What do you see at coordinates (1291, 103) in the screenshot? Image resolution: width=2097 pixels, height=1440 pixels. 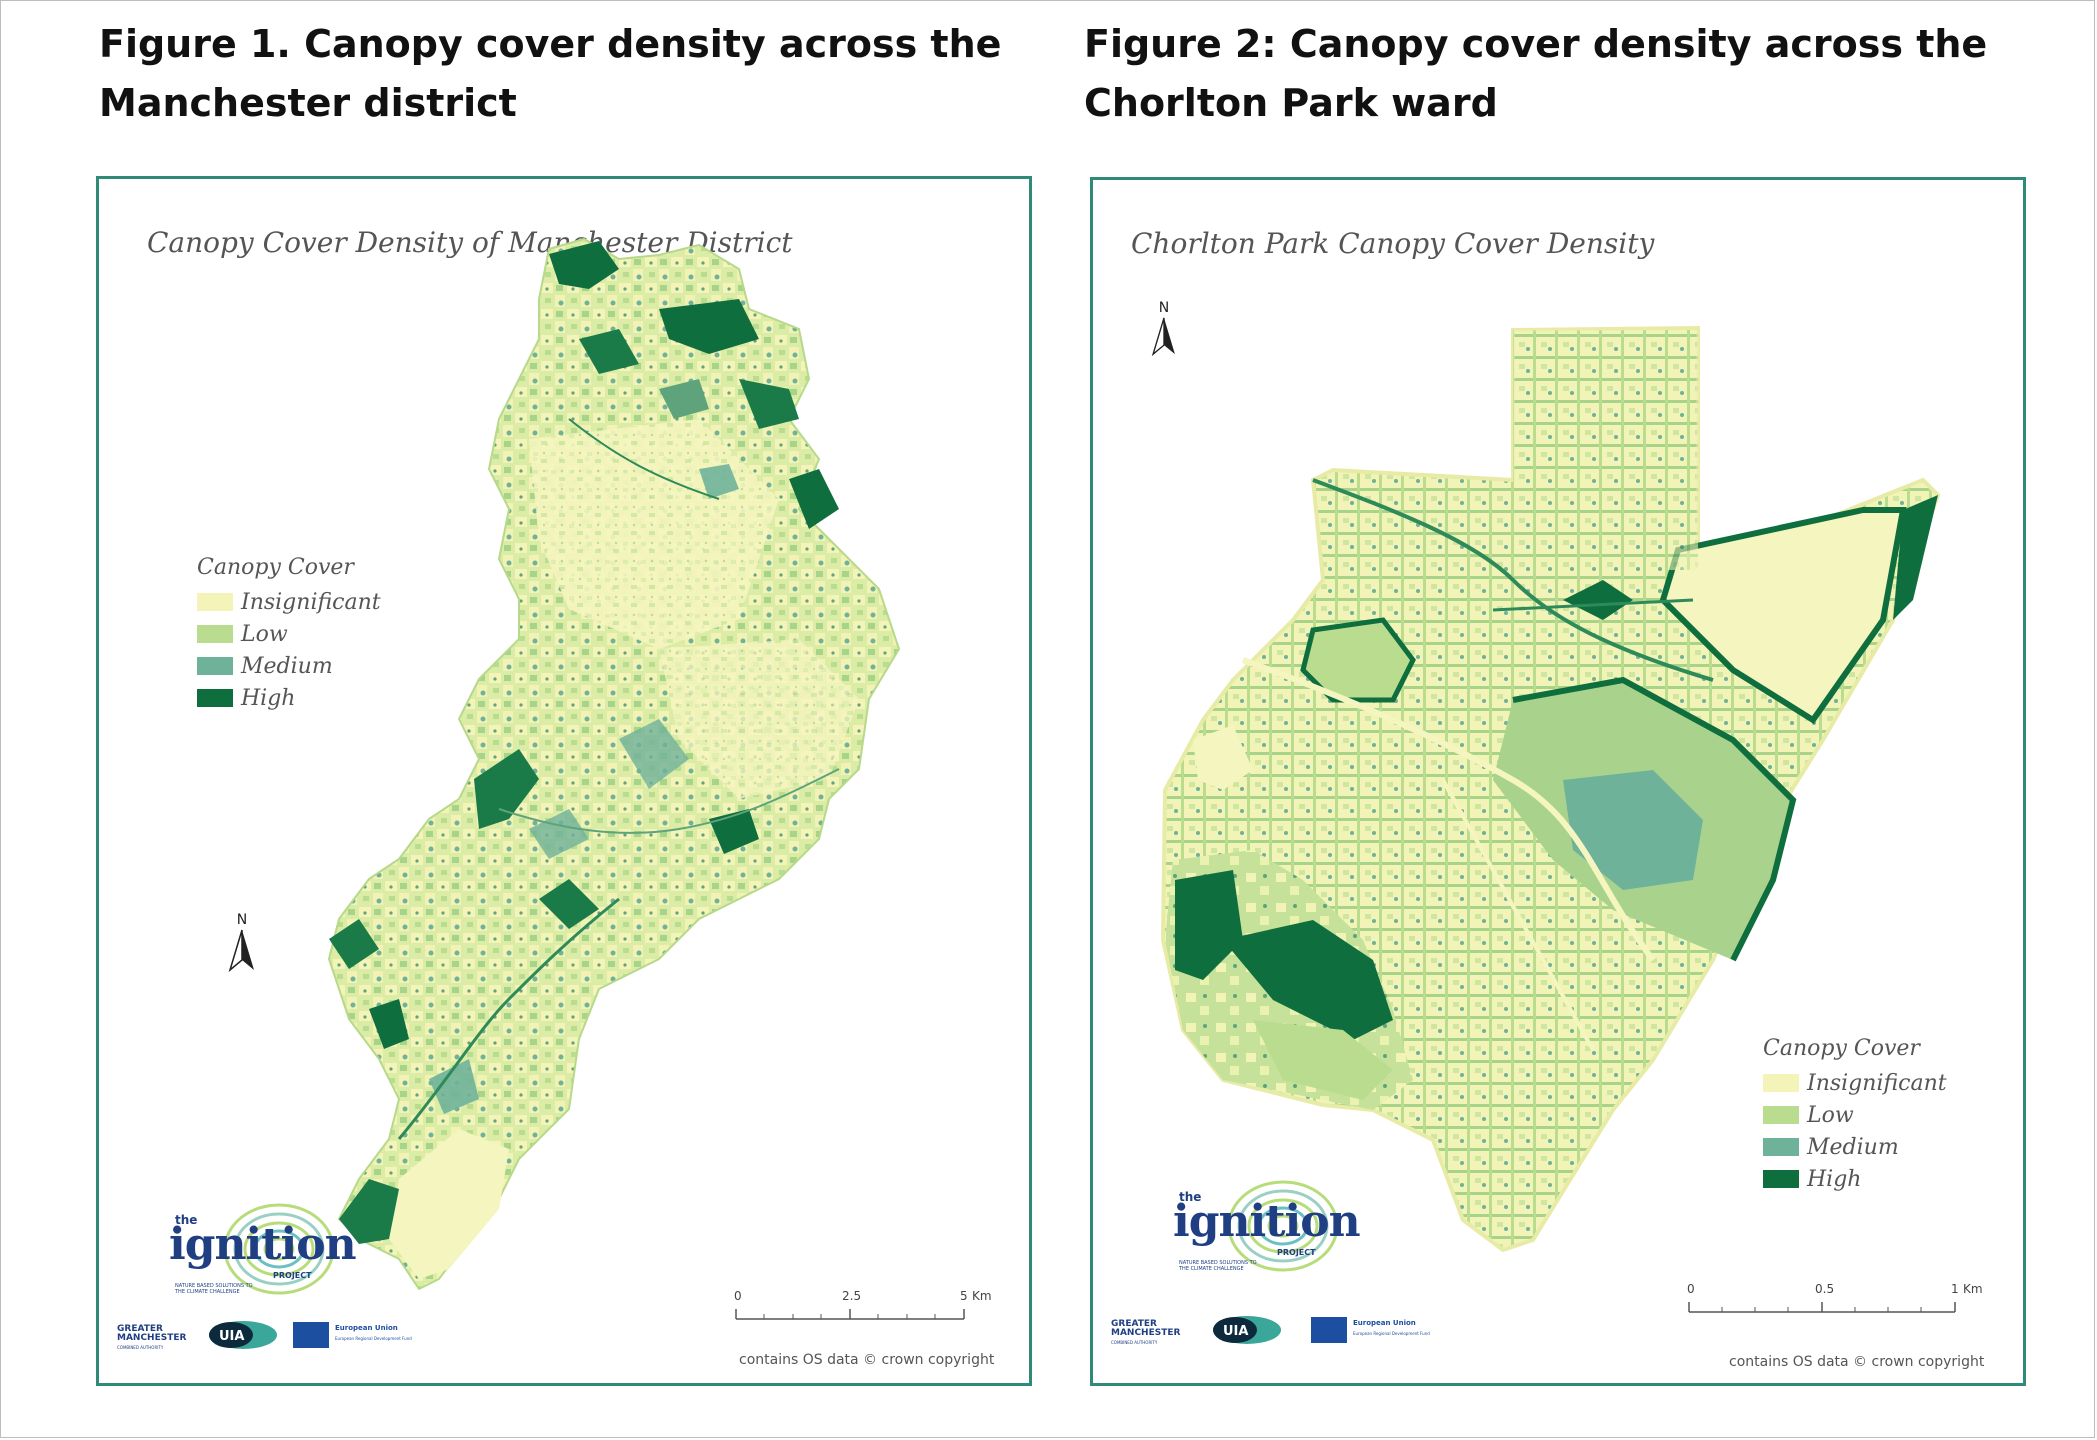 I see `figure2-heading-line2: Chorlton Park ward` at bounding box center [1291, 103].